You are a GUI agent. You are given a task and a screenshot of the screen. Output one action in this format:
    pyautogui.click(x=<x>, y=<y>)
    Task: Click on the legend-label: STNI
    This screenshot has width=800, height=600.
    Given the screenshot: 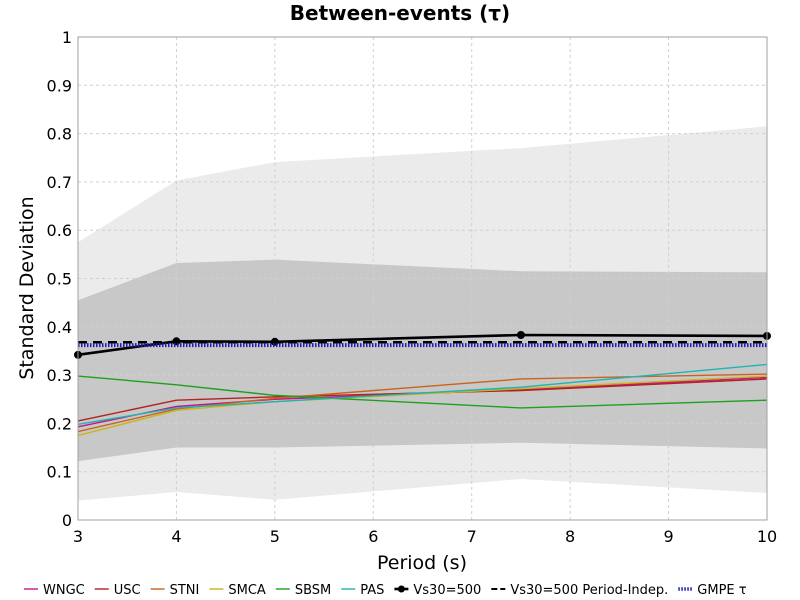 What is the action you would take?
    pyautogui.click(x=185, y=590)
    